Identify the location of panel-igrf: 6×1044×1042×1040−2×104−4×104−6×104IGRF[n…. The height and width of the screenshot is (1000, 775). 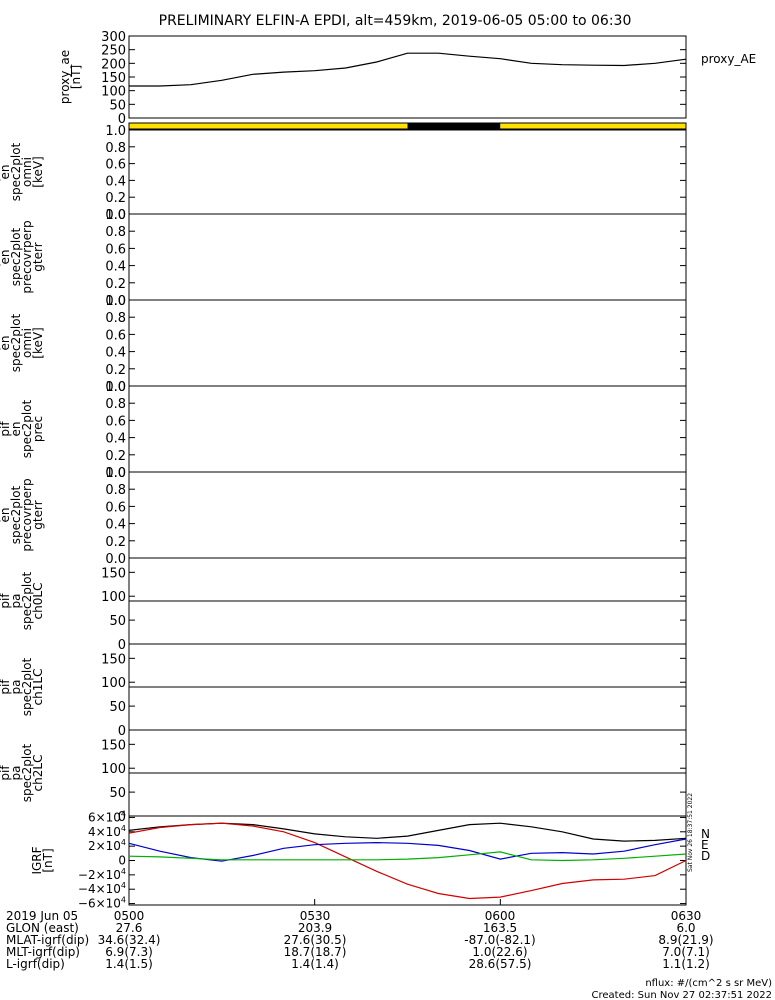
(370, 859).